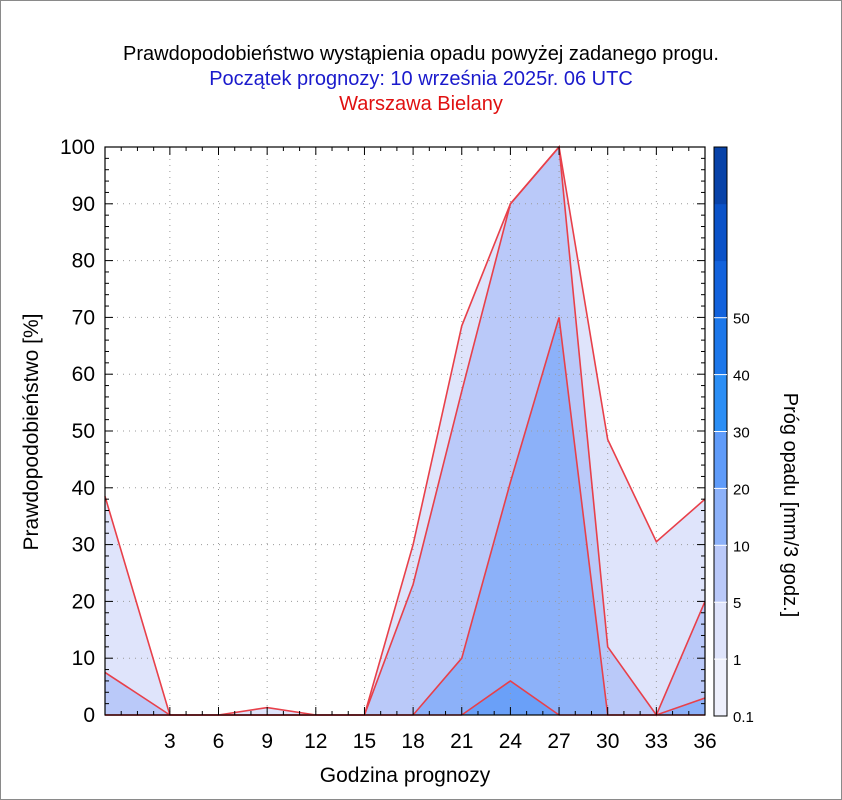 Image resolution: width=842 pixels, height=800 pixels. What do you see at coordinates (656, 741) in the screenshot?
I see `x-tick-label: 33` at bounding box center [656, 741].